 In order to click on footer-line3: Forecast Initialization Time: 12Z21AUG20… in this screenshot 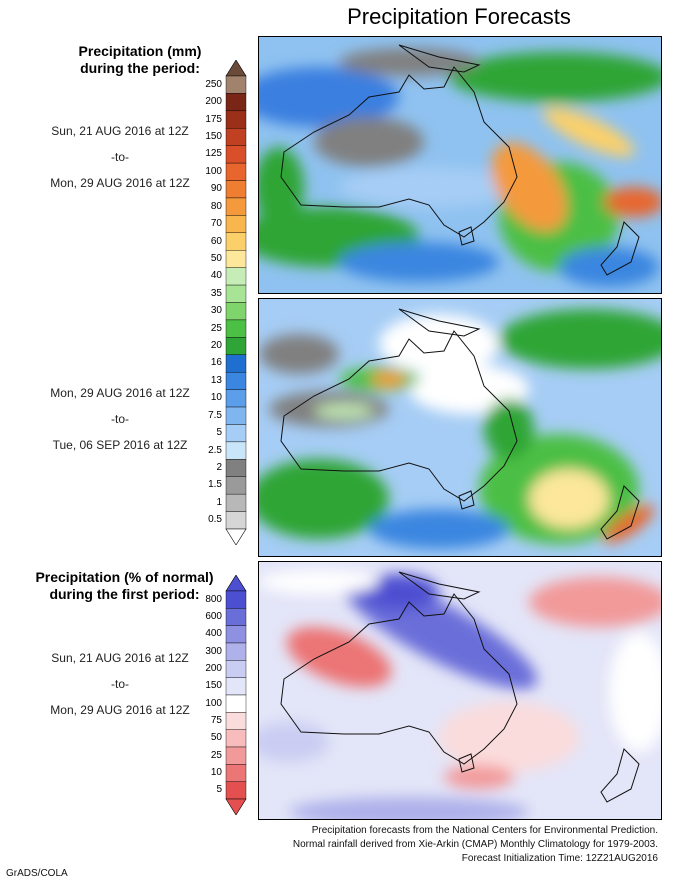, I will do `click(559, 858)`.